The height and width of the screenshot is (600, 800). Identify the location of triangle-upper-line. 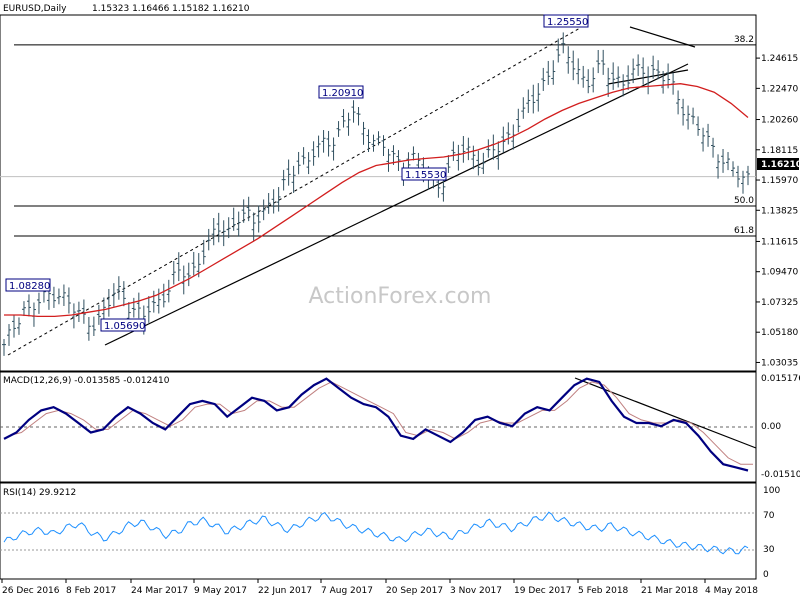
(662, 37).